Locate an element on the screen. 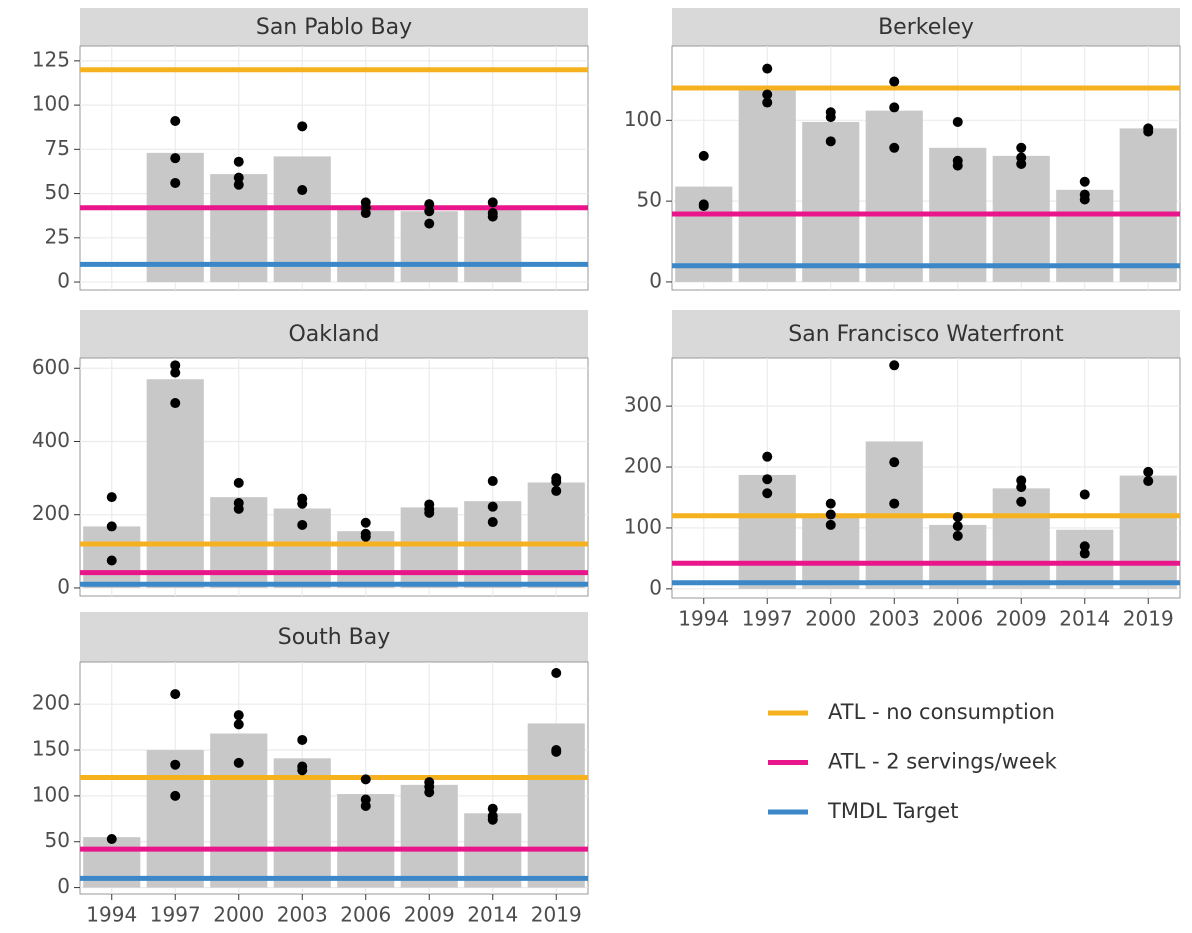  y-tick-label: 150 is located at coordinates (51, 749).